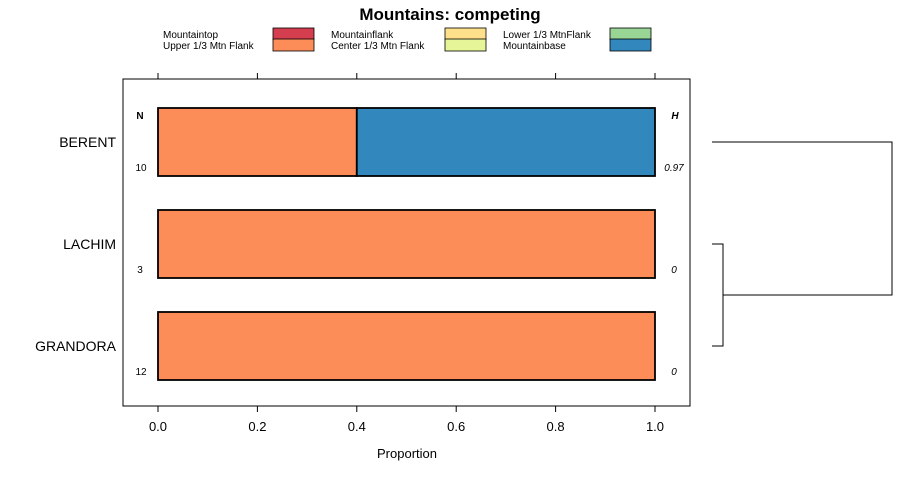  Describe the element at coordinates (465, 45) in the screenshot. I see `legend-swatch-center-1-3-mtn-flank` at that location.